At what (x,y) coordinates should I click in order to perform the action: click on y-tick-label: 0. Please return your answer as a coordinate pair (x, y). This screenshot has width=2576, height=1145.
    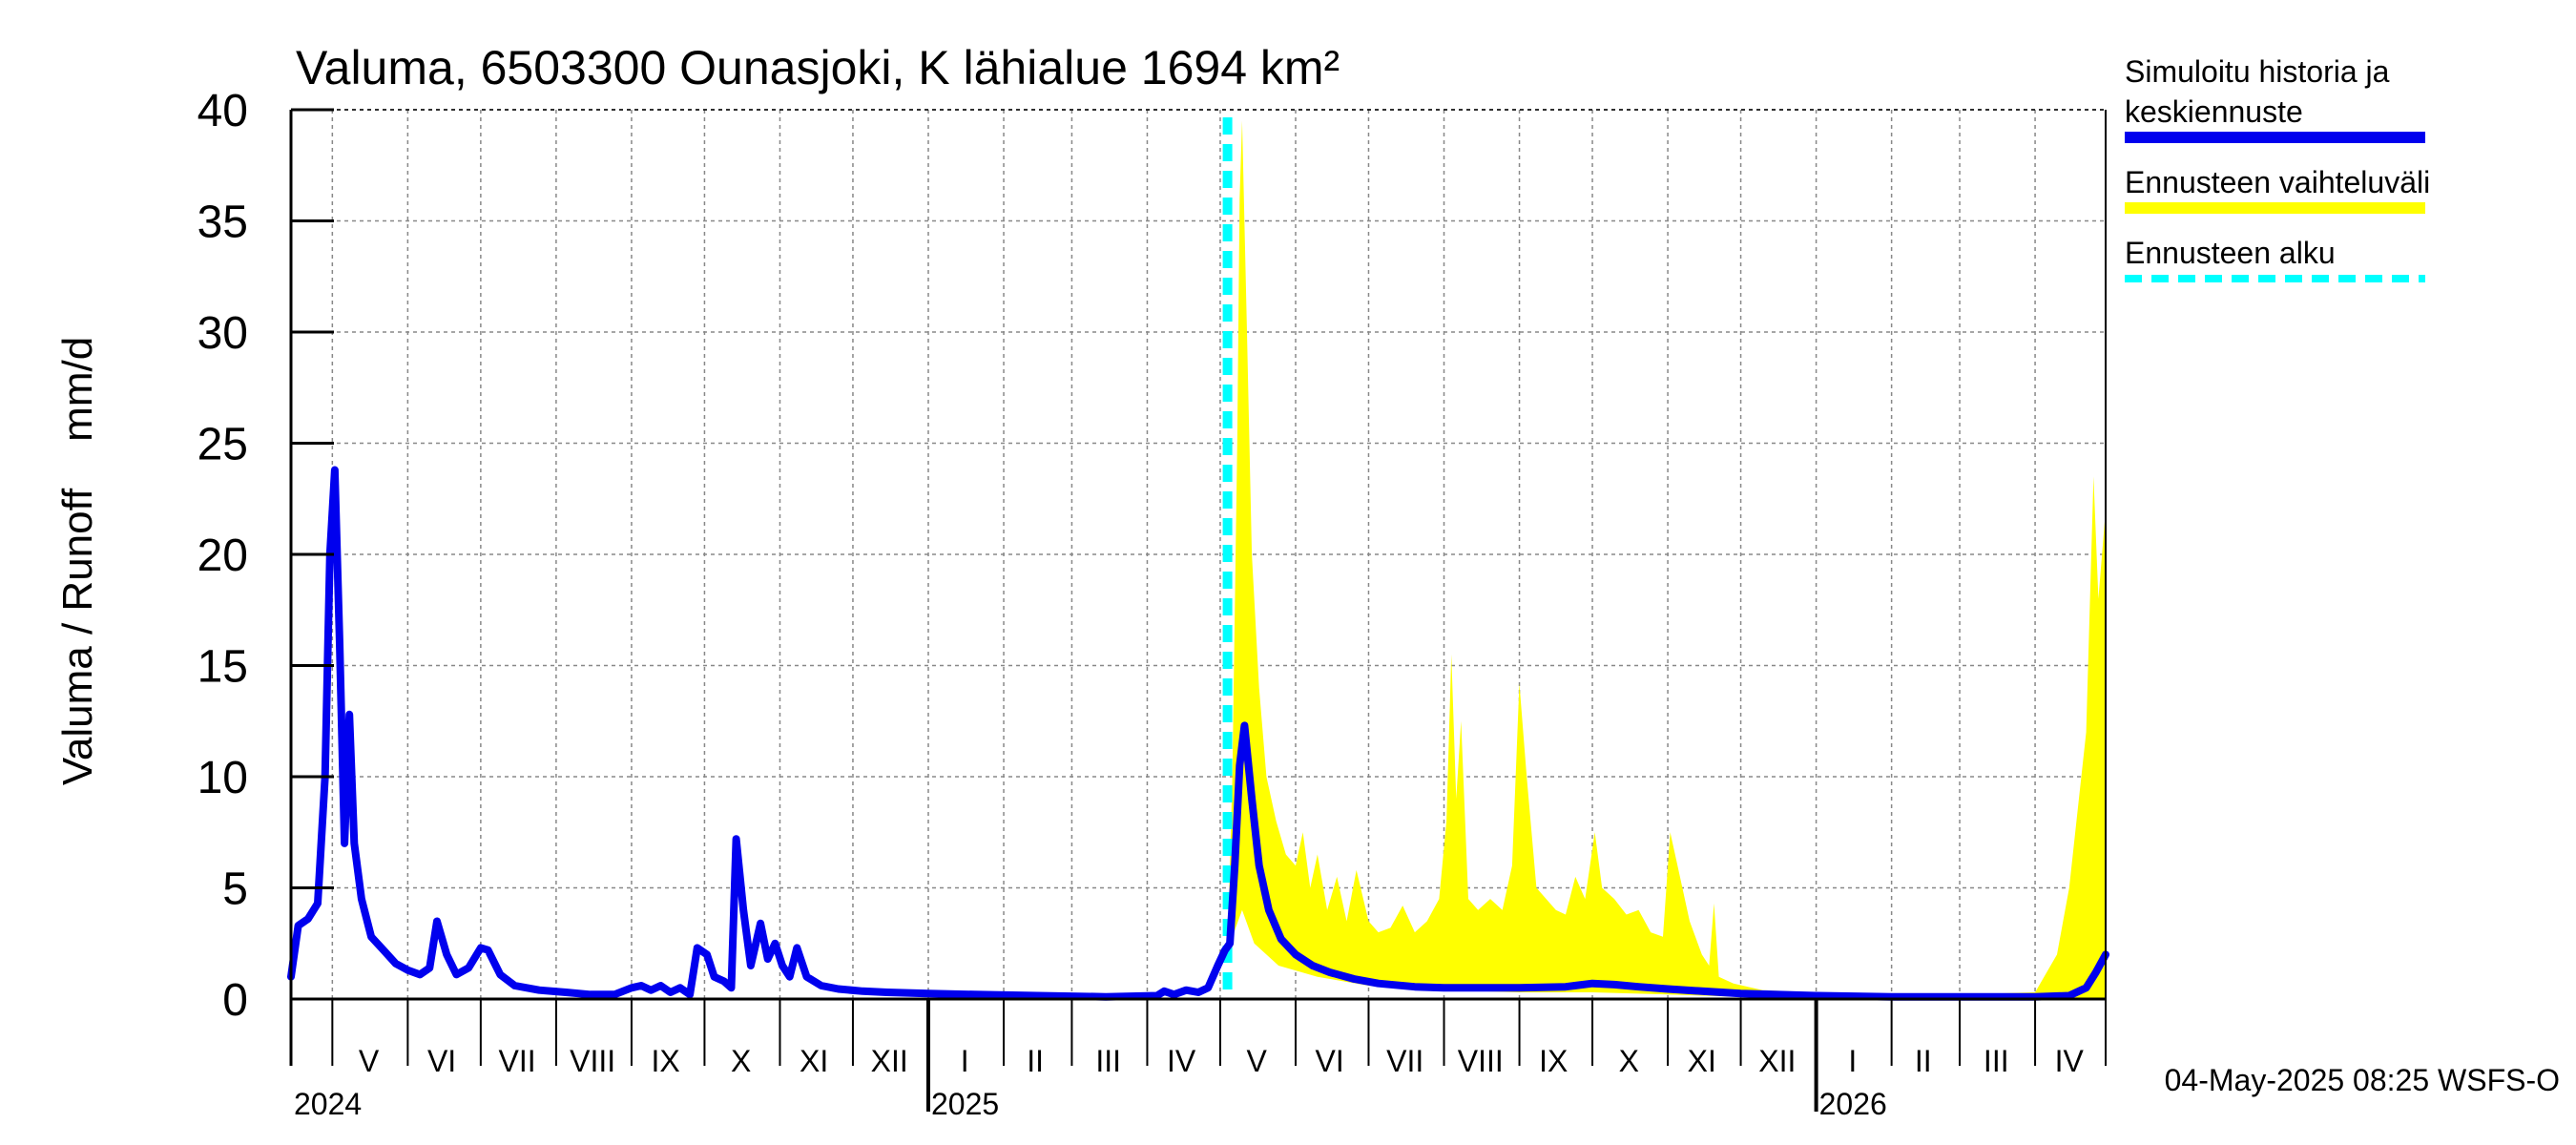
    Looking at the image, I should click on (235, 1000).